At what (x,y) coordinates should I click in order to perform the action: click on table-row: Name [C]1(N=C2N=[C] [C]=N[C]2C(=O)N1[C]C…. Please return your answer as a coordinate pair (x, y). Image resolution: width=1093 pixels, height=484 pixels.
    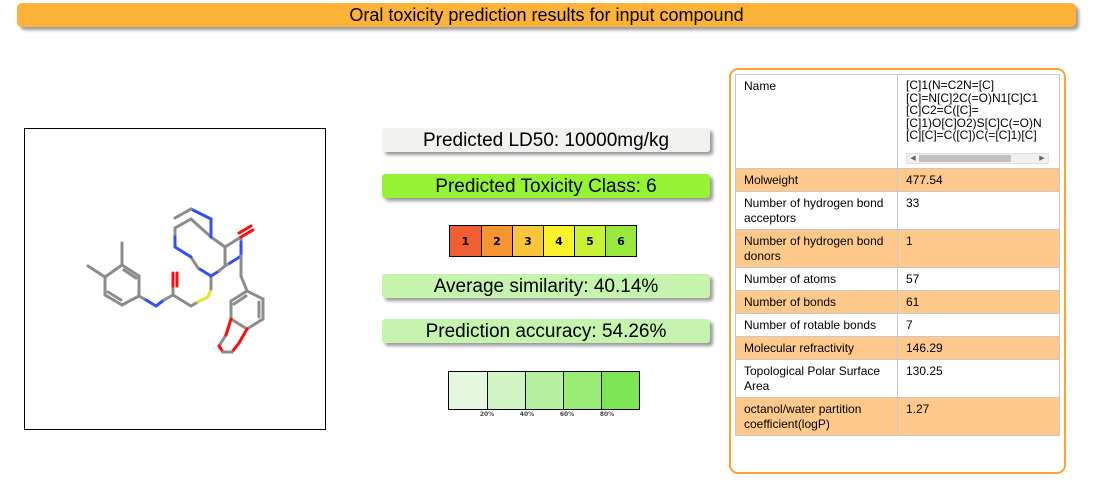
    Looking at the image, I should click on (897, 121).